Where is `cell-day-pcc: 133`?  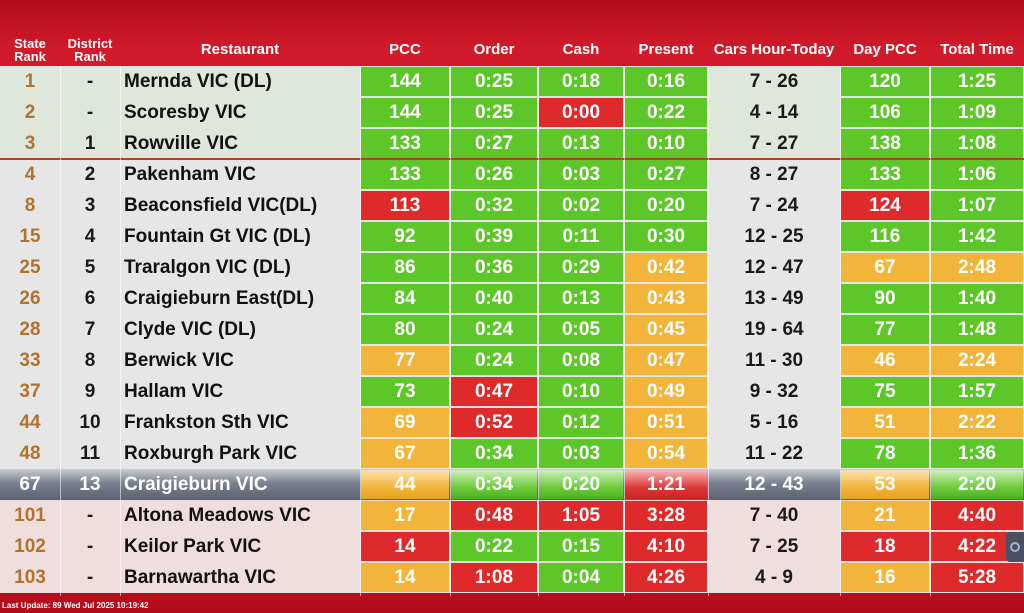 cell-day-pcc: 133 is located at coordinates (885, 174).